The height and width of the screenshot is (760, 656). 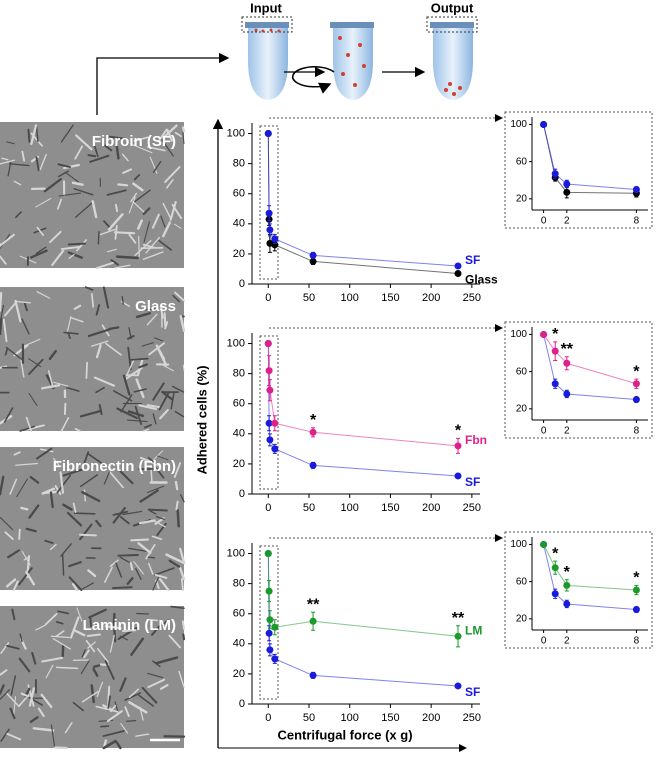 What do you see at coordinates (452, 7) in the screenshot?
I see `output-label: Output` at bounding box center [452, 7].